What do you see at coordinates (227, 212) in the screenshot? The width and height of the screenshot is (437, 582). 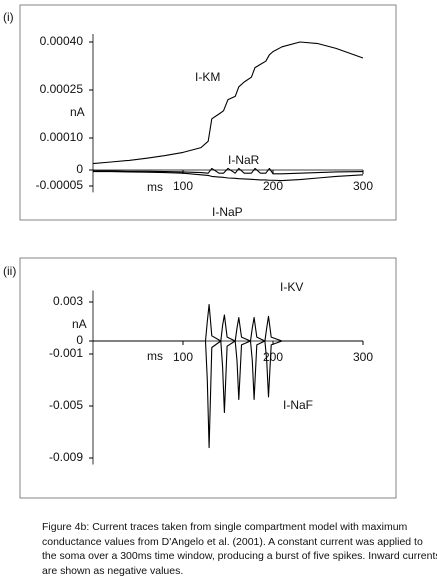 I see `series-label: I-NaP` at bounding box center [227, 212].